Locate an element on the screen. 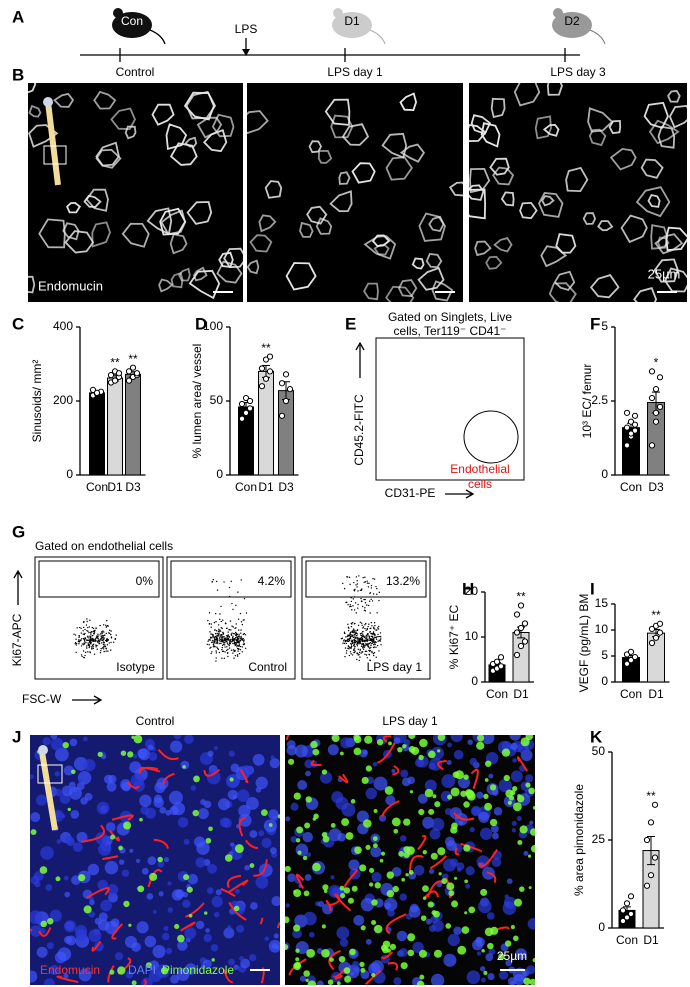 This screenshot has height=987, width=690. axis-label: CD45.2-FITC is located at coordinates (359, 430).